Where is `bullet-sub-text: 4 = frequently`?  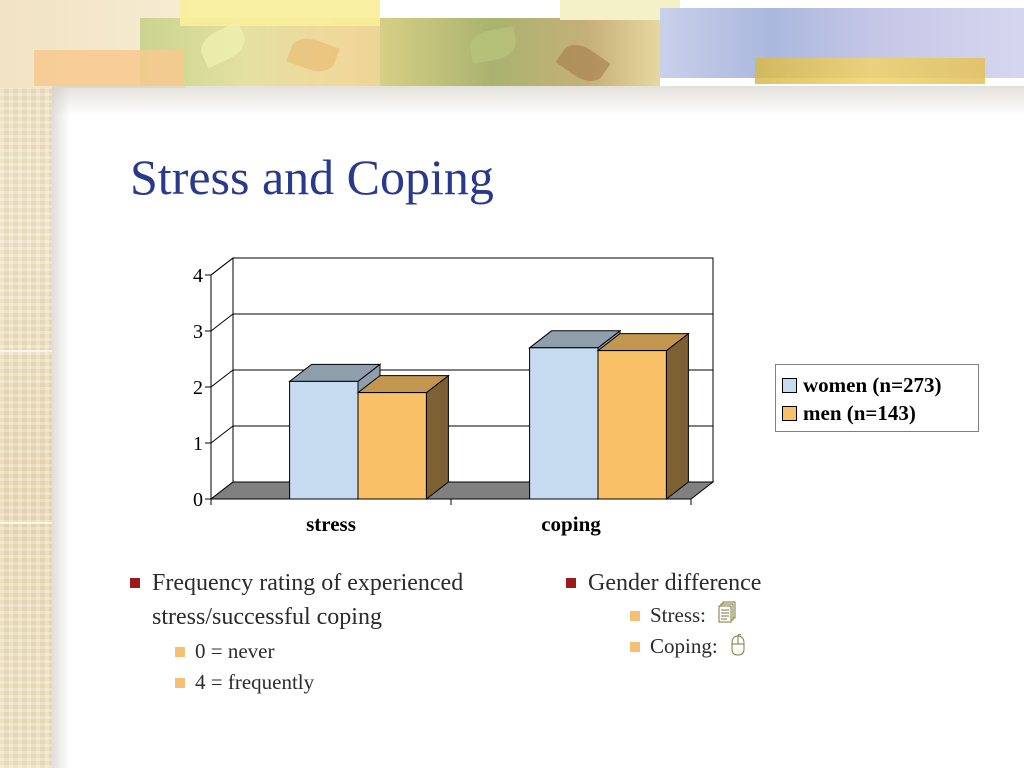 bullet-sub-text: 4 = frequently is located at coordinates (255, 682).